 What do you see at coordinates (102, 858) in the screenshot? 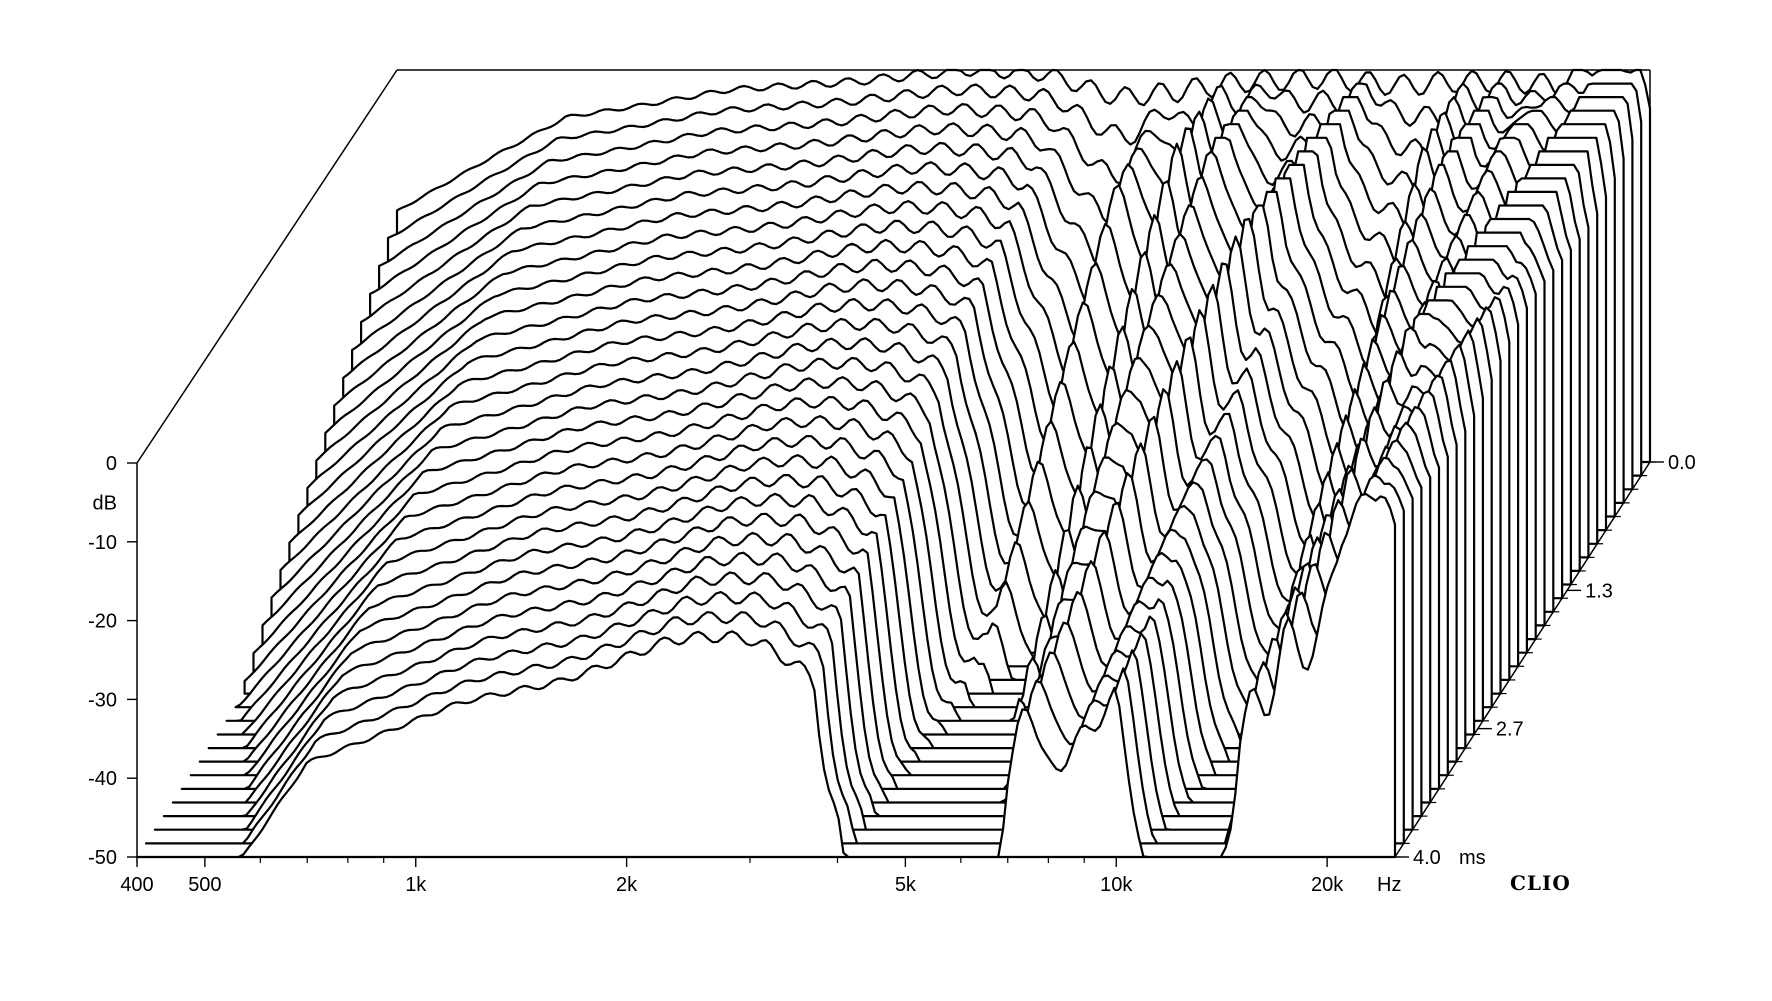
I see `y-tick-label-5: -50` at bounding box center [102, 858].